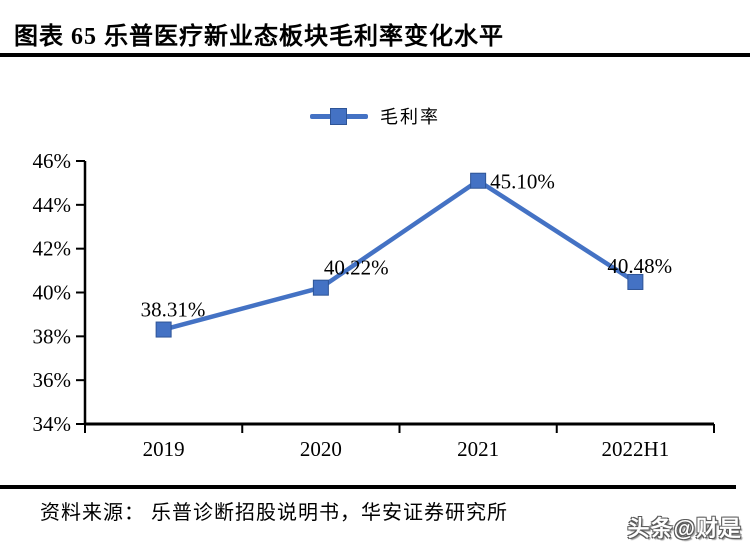  Describe the element at coordinates (375, 55) in the screenshot. I see `title-divider` at that location.